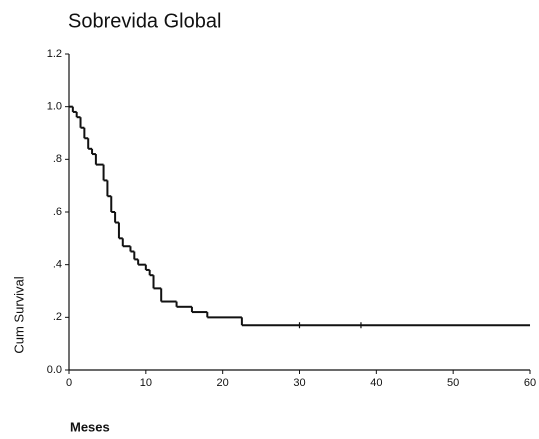 The height and width of the screenshot is (439, 539). Describe the element at coordinates (57, 265) in the screenshot. I see `y-tick-label: .4` at that location.